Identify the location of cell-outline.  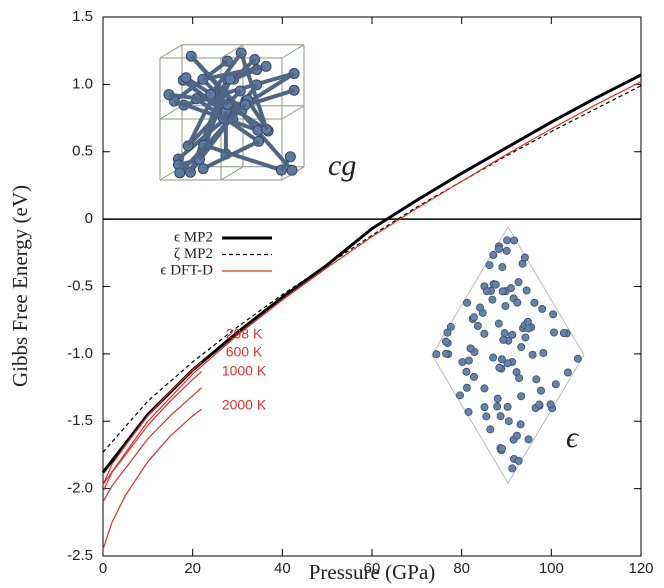
(508, 355).